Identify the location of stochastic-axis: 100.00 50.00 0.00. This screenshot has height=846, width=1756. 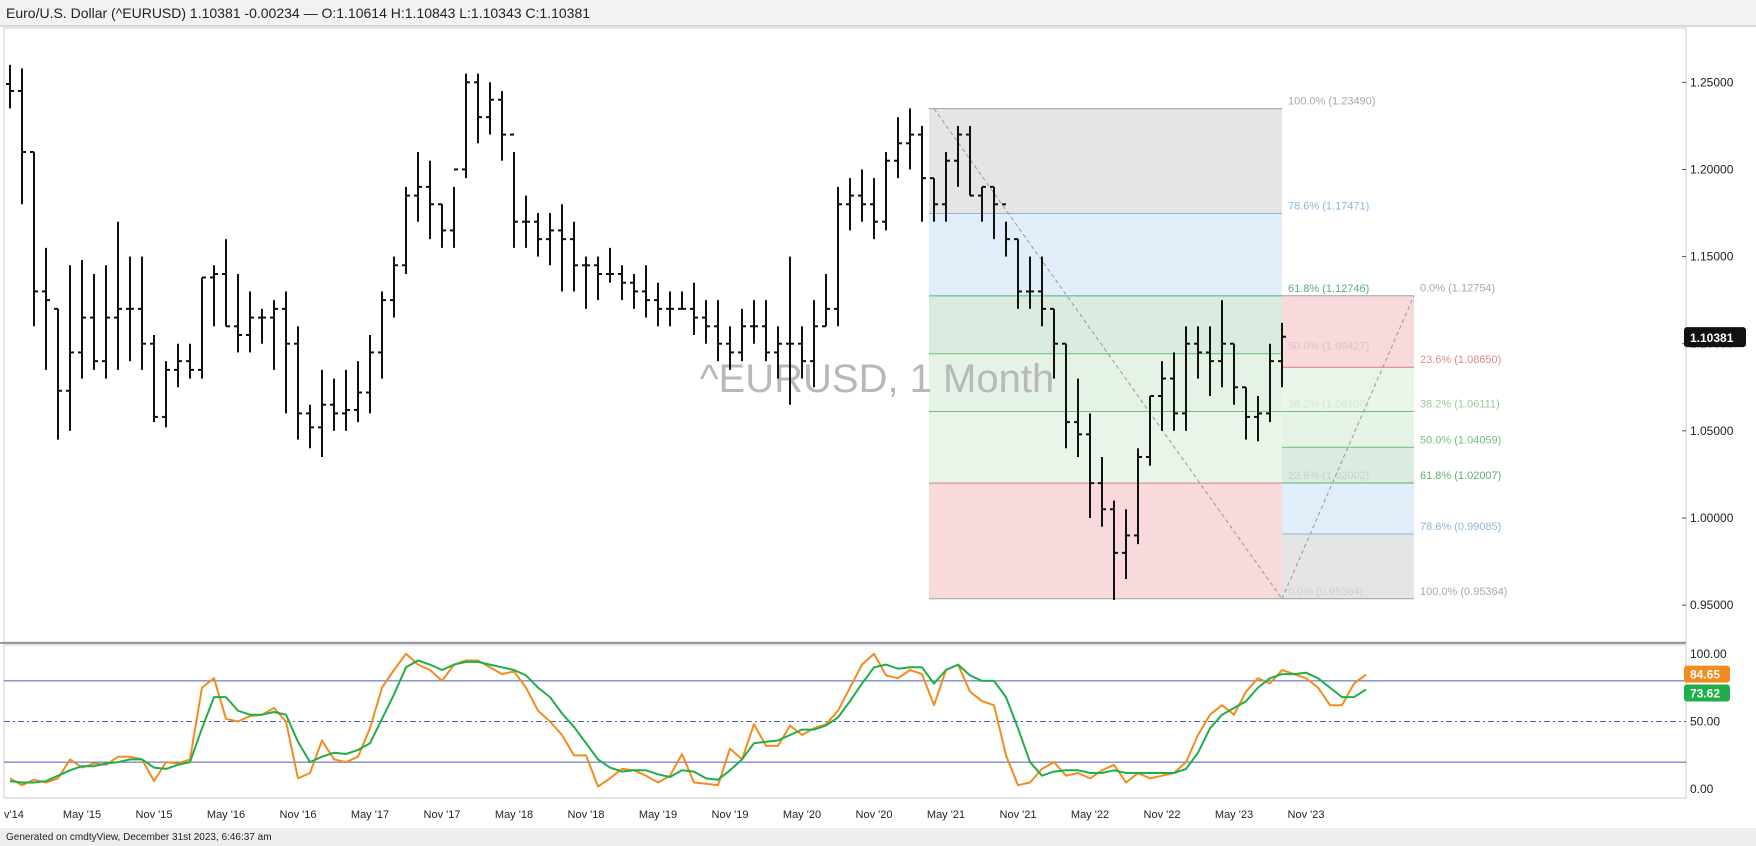
(1708, 721).